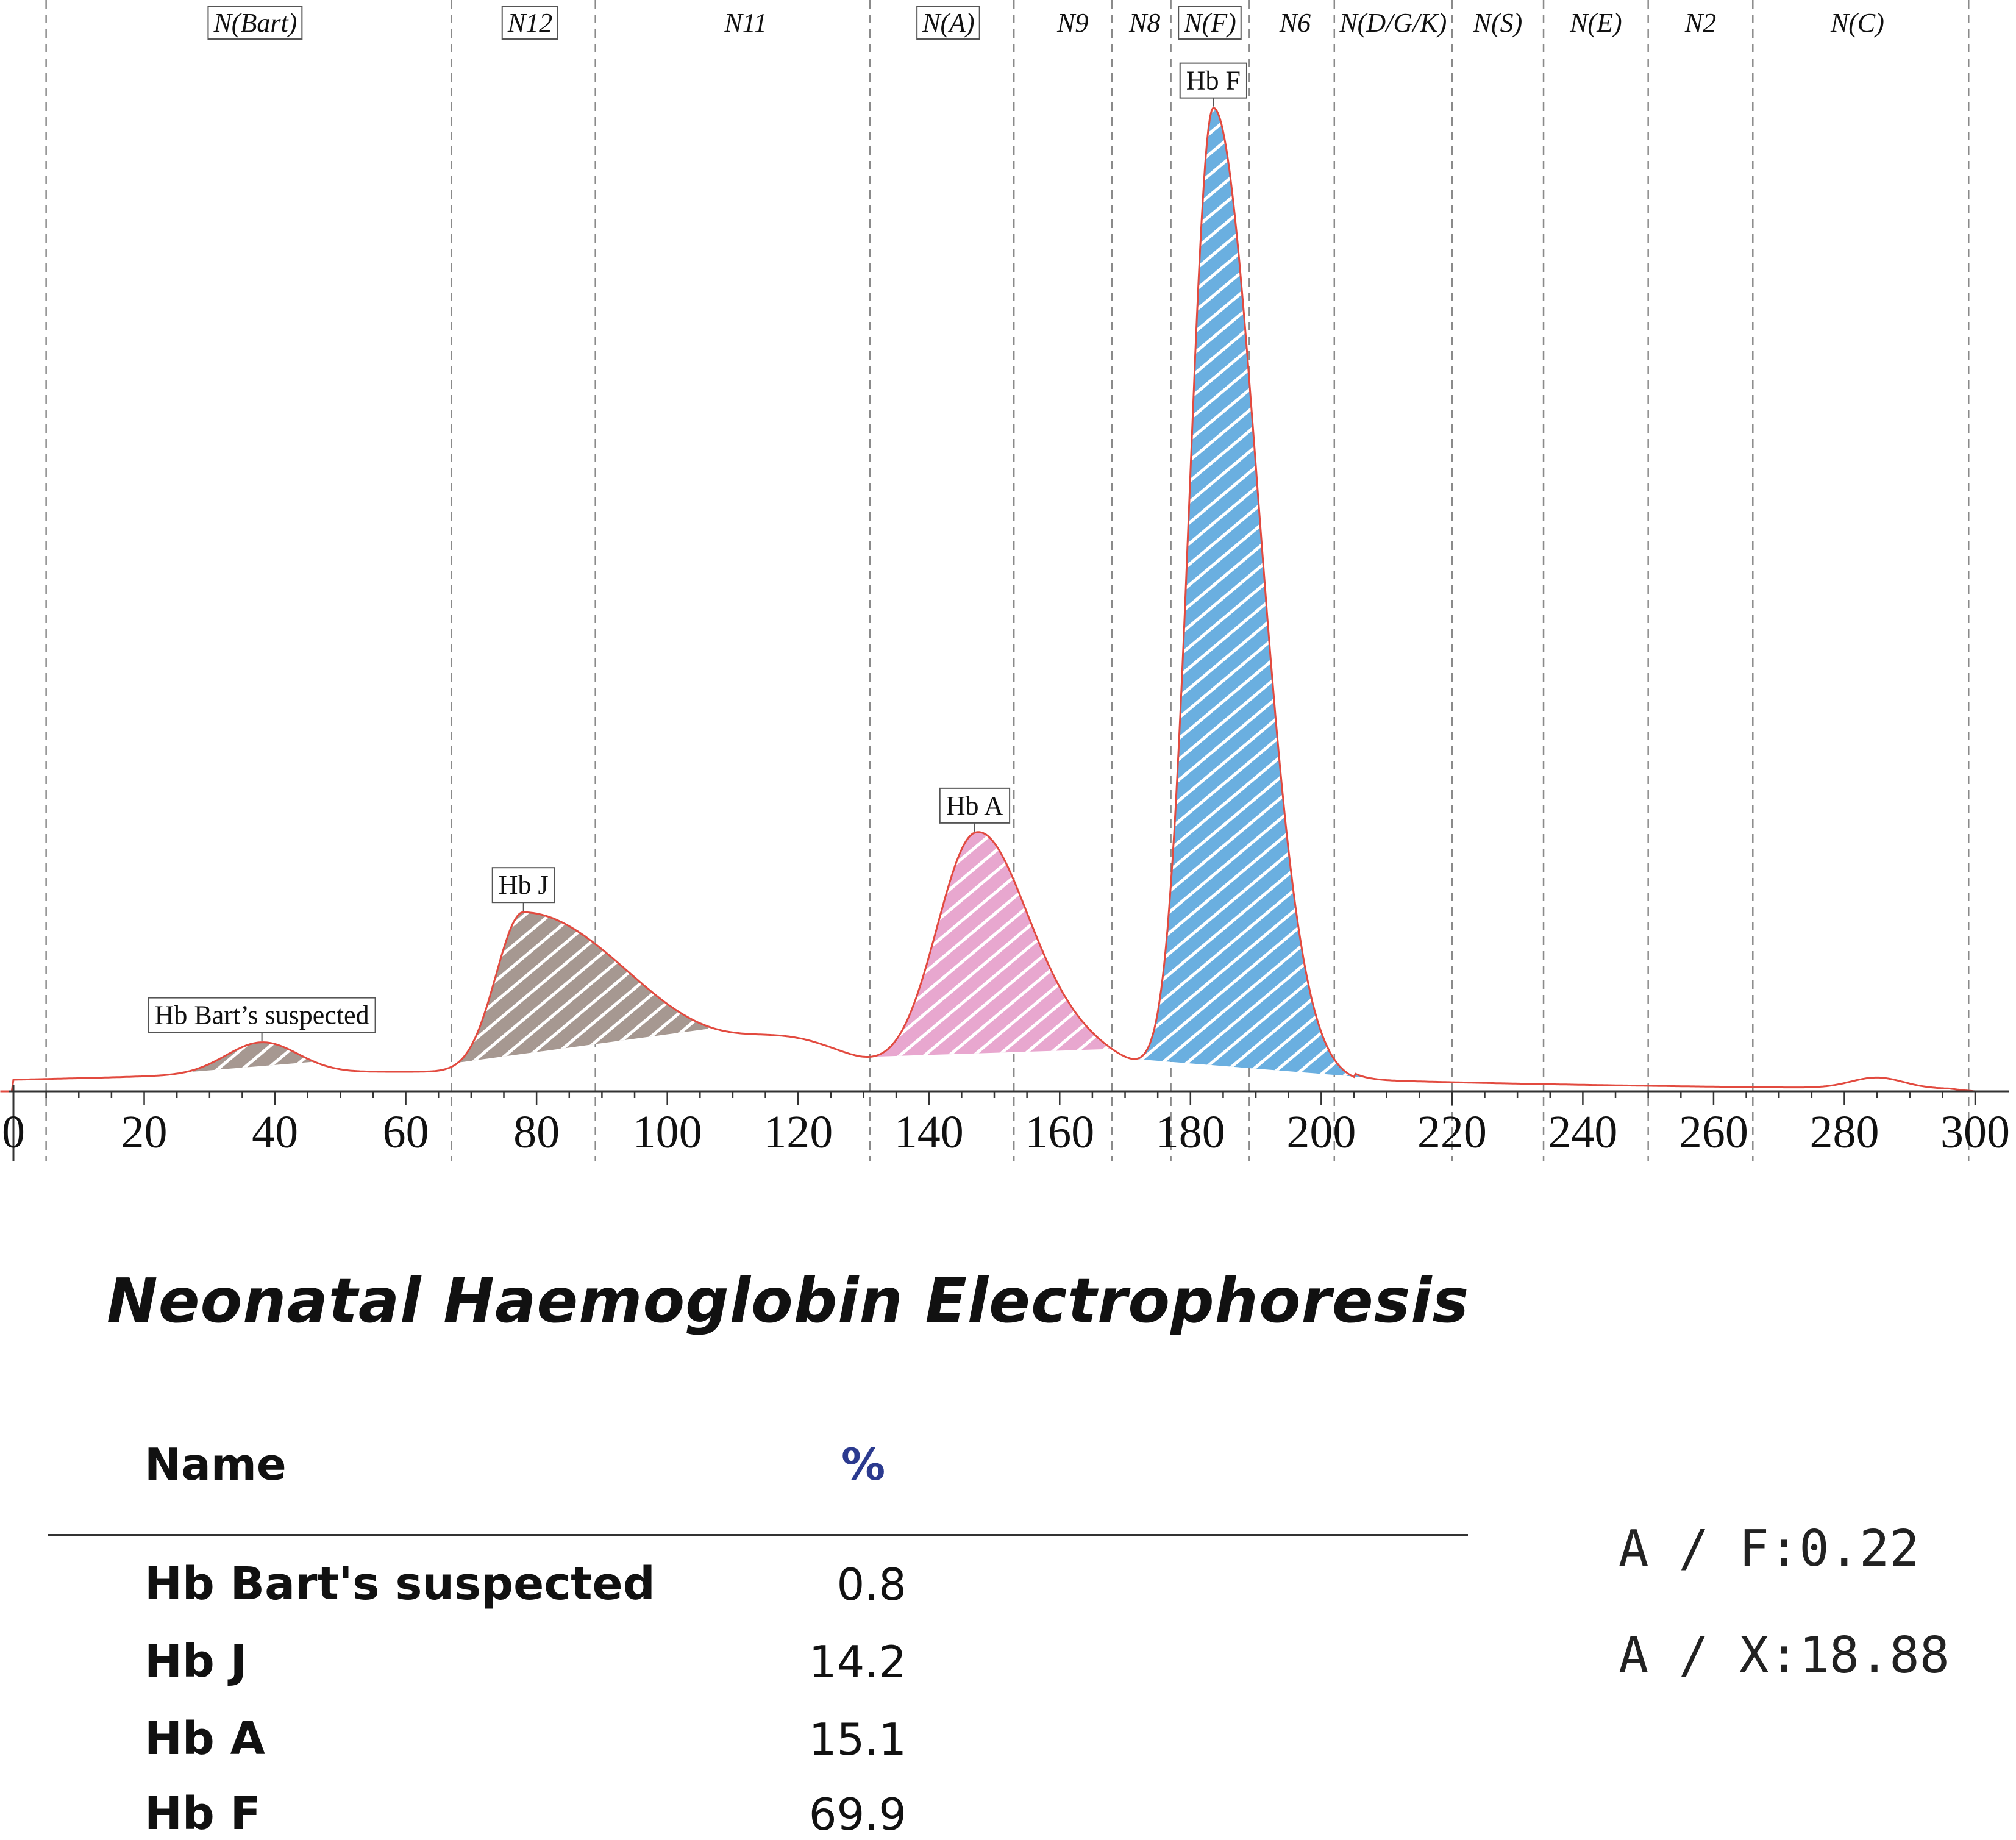 The width and height of the screenshot is (2016, 1840). I want to click on x-tick-label: 280, so click(1844, 1132).